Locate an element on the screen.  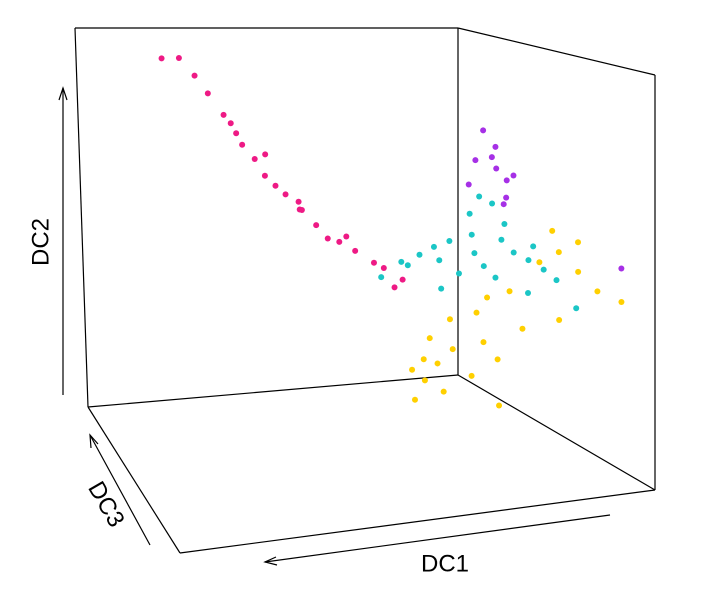
dc3-arrowhead is located at coordinates (94, 441).